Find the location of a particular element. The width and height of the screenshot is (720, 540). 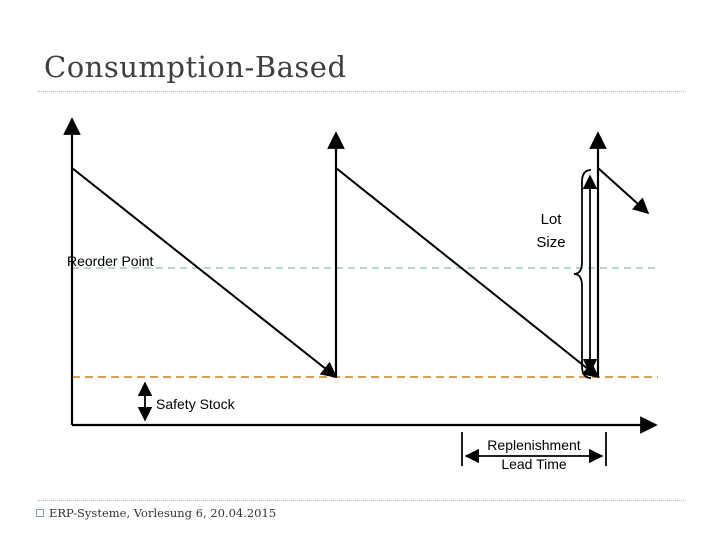

slide-title: Consumption-Based is located at coordinates (195, 67).